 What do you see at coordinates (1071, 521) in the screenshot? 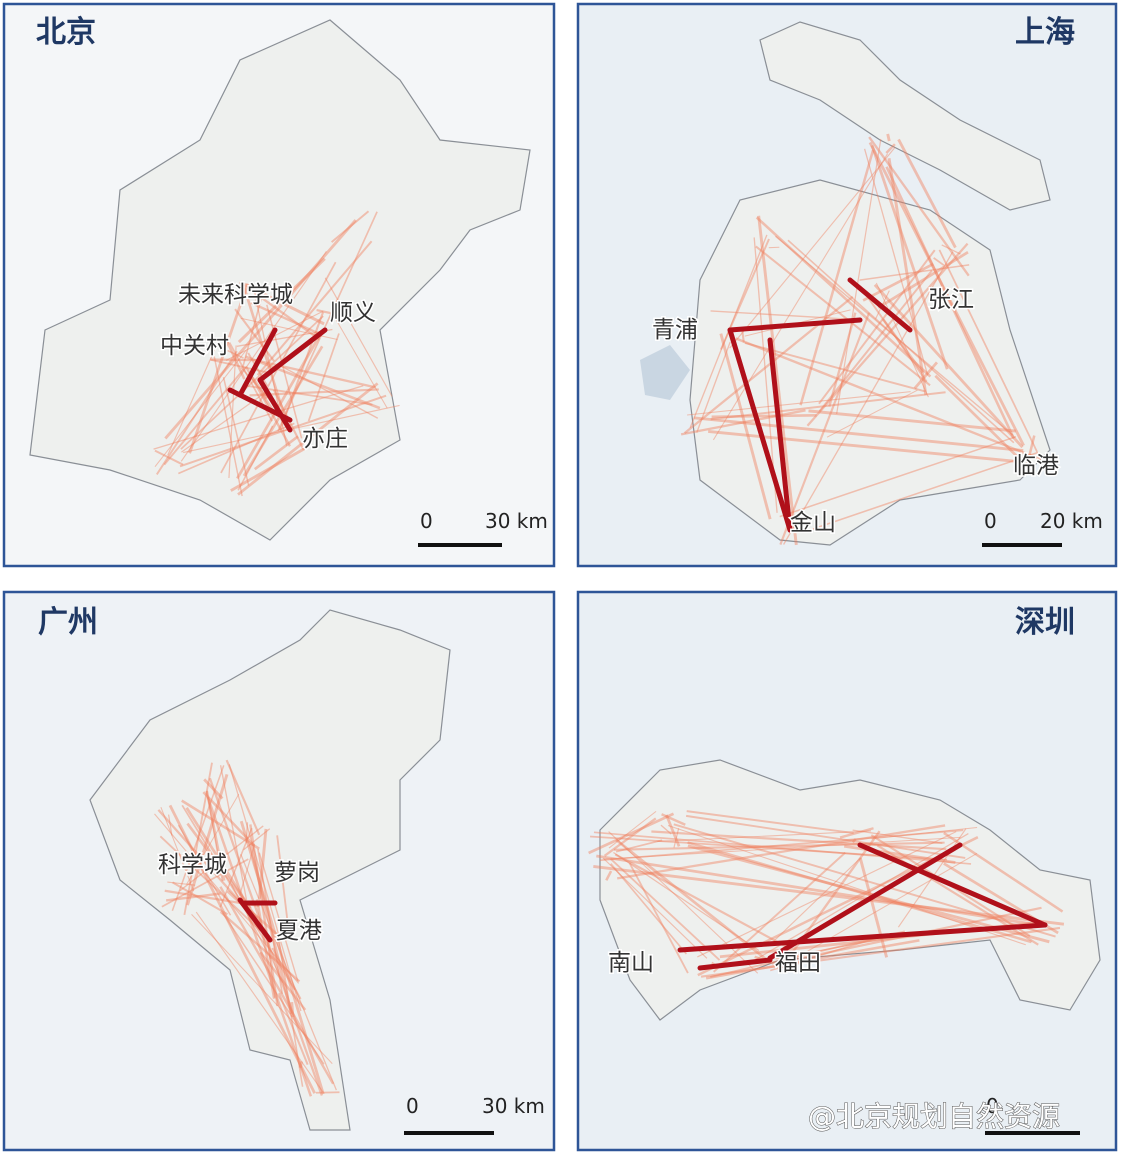
I see `scale-length: 20 km` at bounding box center [1071, 521].